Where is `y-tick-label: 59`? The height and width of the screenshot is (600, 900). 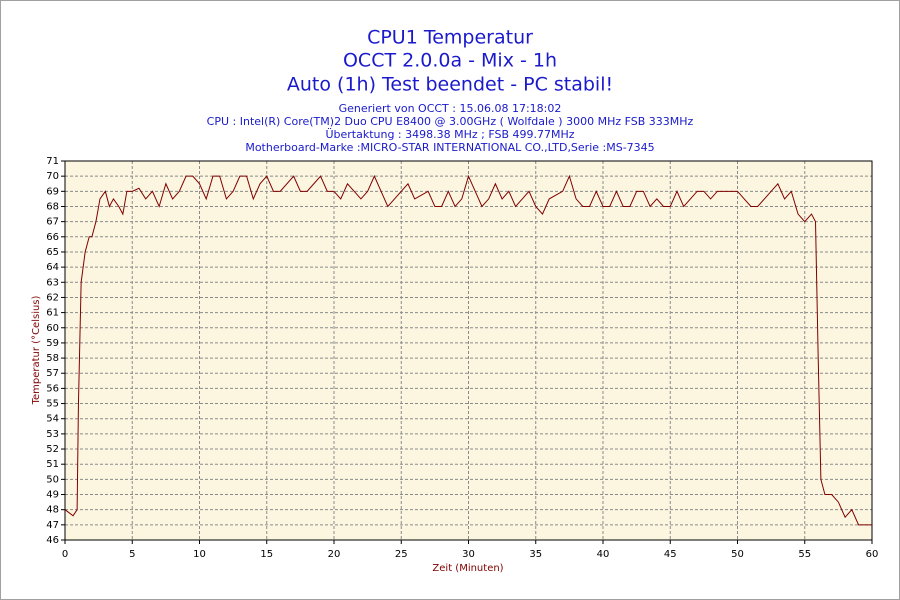
y-tick-label: 59 is located at coordinates (52, 343).